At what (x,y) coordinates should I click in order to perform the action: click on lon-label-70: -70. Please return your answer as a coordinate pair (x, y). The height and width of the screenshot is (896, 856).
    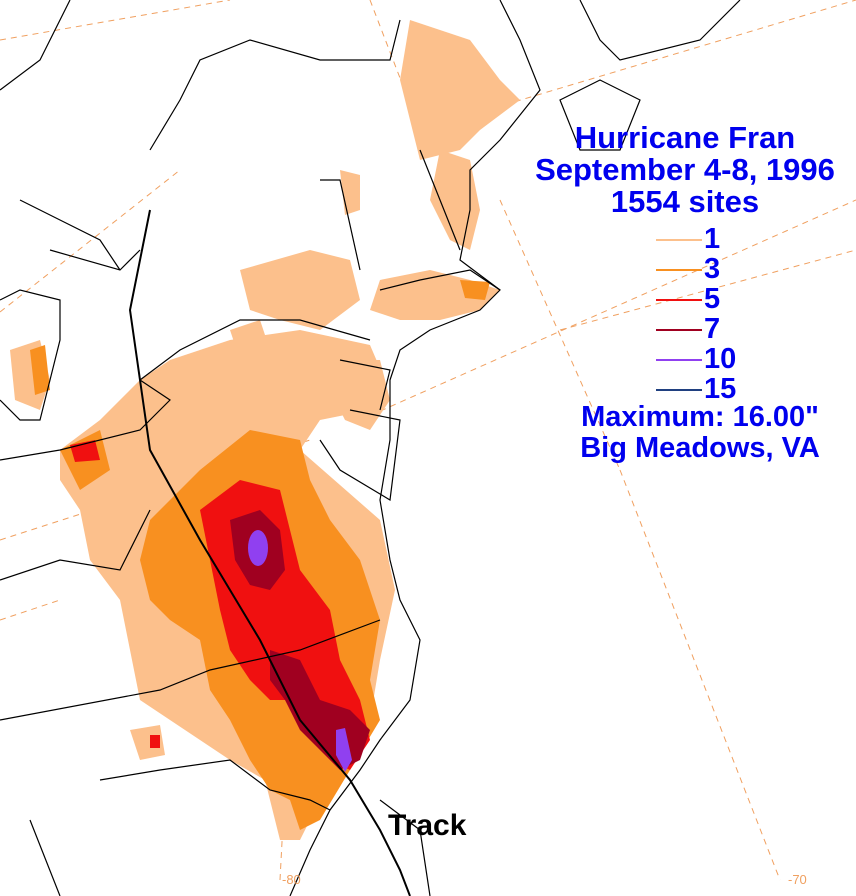
    Looking at the image, I should click on (797, 879).